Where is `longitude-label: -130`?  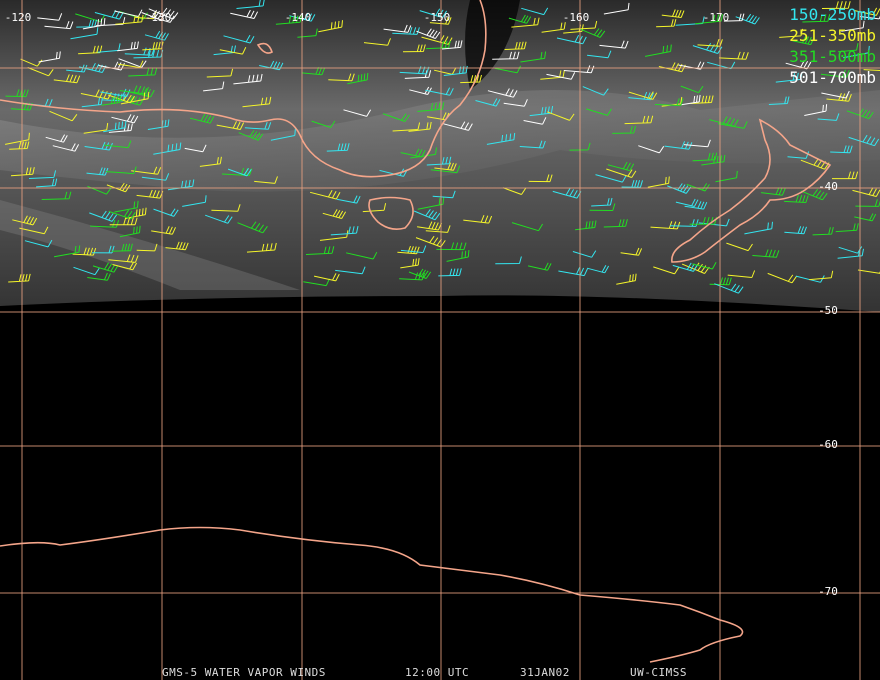 longitude-label: -130 is located at coordinates (158, 17).